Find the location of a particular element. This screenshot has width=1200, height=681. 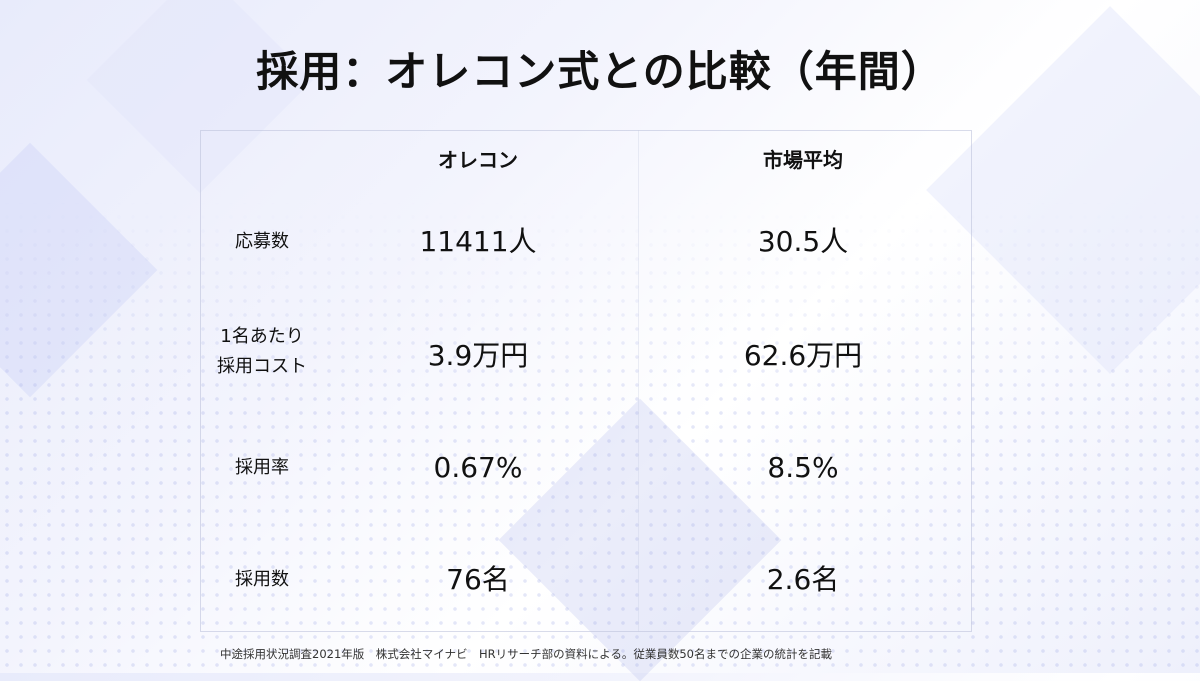

column-divider is located at coordinates (638, 381).